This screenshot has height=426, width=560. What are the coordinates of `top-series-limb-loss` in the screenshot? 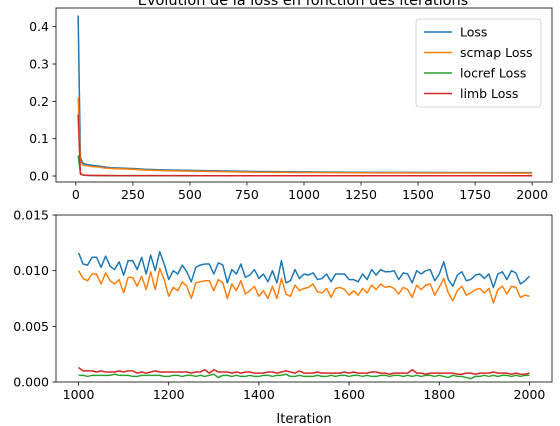 It's located at (305, 145).